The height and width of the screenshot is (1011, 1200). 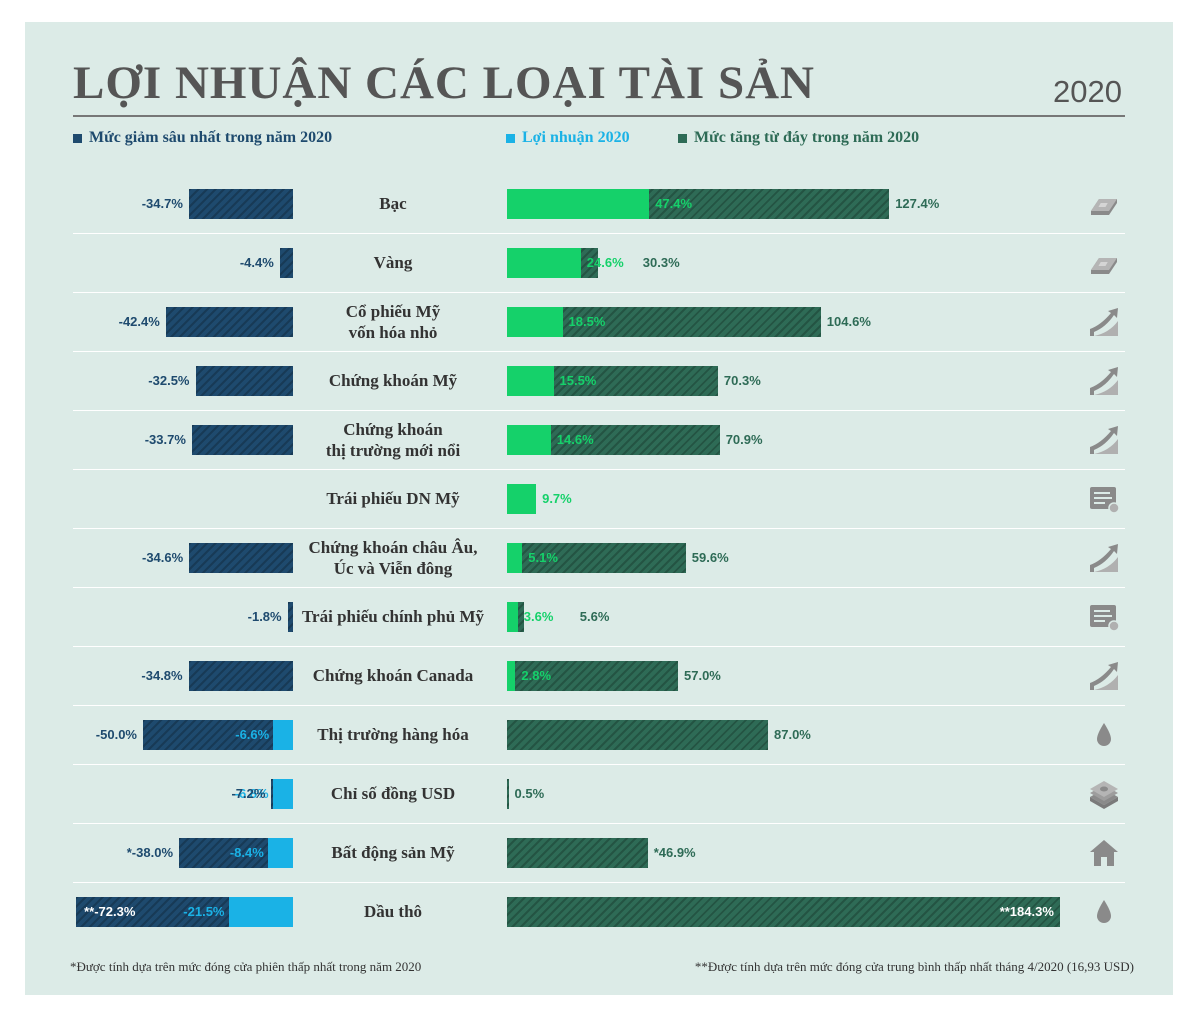 I want to click on chart-year: 2020, so click(x=1087, y=91).